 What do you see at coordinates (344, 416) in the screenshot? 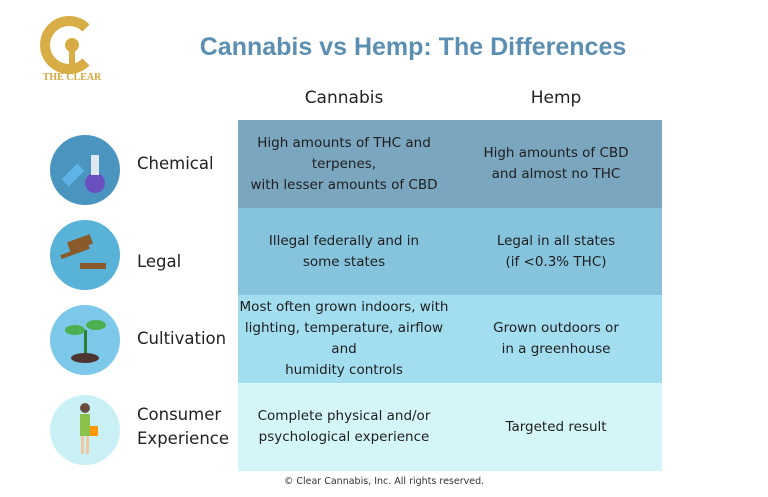
I see `cell-line: Complete physical and/or` at bounding box center [344, 416].